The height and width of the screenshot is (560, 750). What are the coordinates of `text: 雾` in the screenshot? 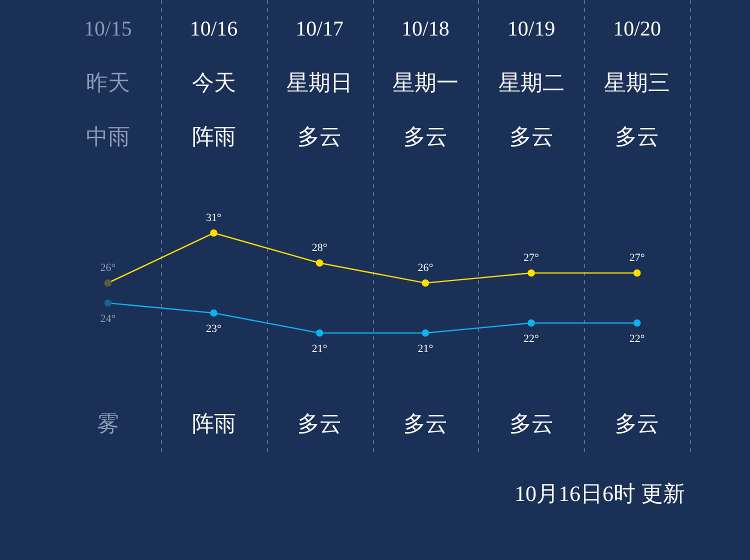 It's located at (107, 423).